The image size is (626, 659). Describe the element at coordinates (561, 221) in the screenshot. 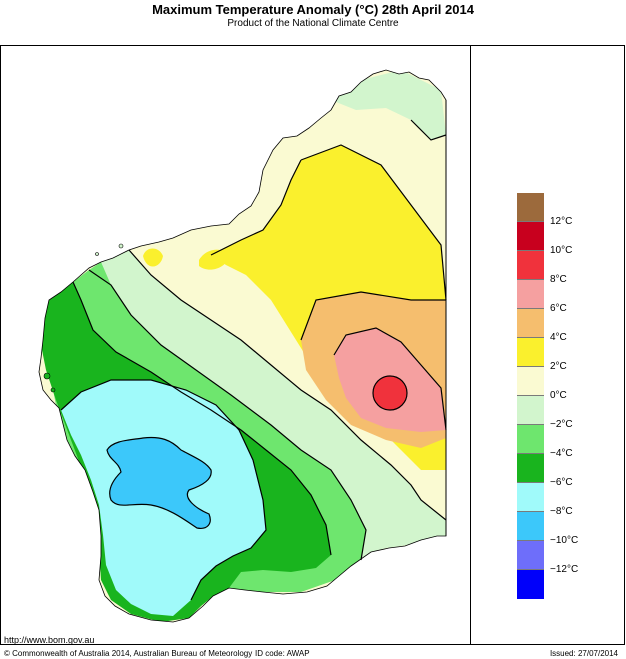

I see `legend-label: 12°C` at that location.